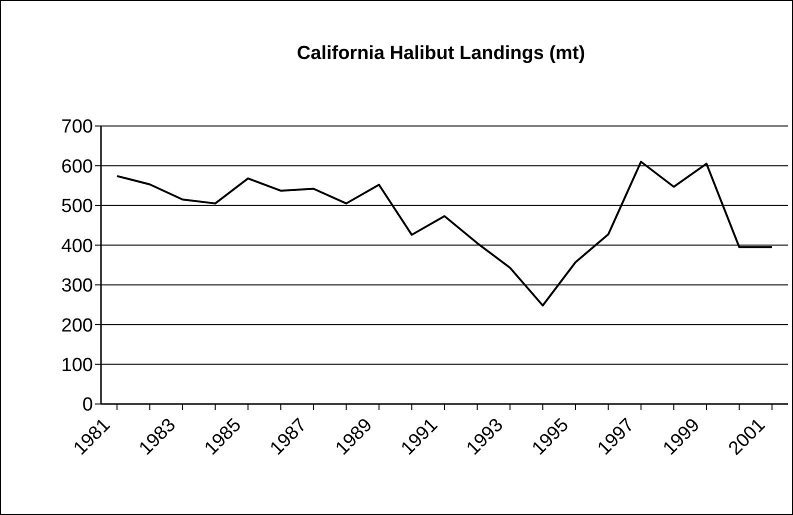 The width and height of the screenshot is (793, 515). I want to click on y-tick-label: 0, so click(87, 405).